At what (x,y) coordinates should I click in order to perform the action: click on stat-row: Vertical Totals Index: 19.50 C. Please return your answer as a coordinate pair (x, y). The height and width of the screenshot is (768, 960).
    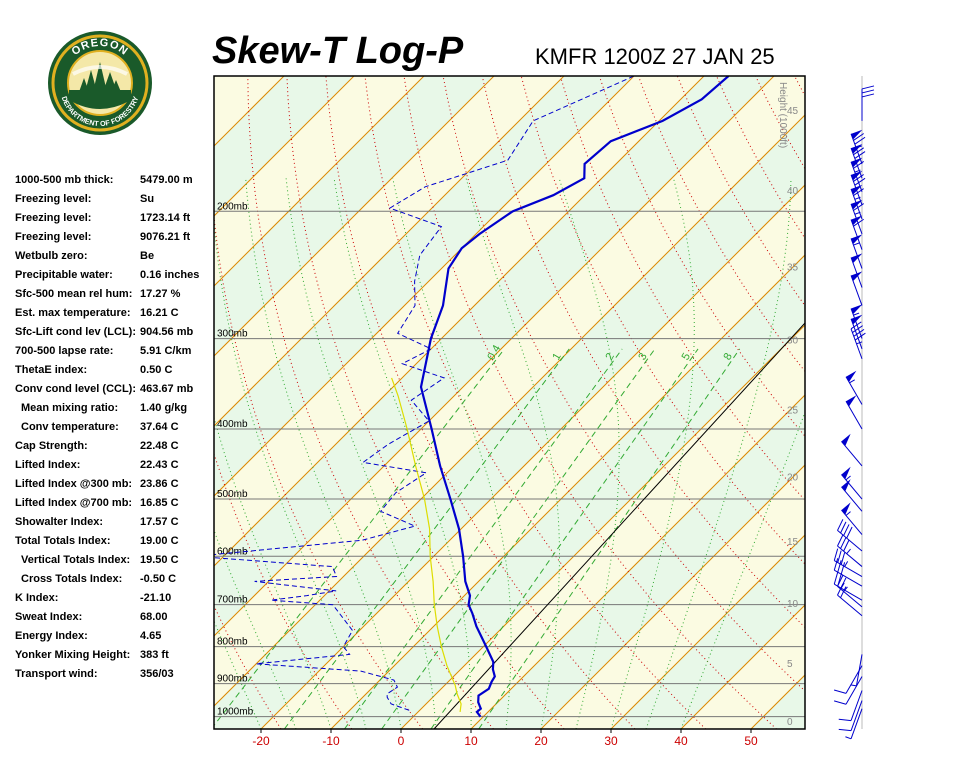
    Looking at the image, I should click on (115, 559).